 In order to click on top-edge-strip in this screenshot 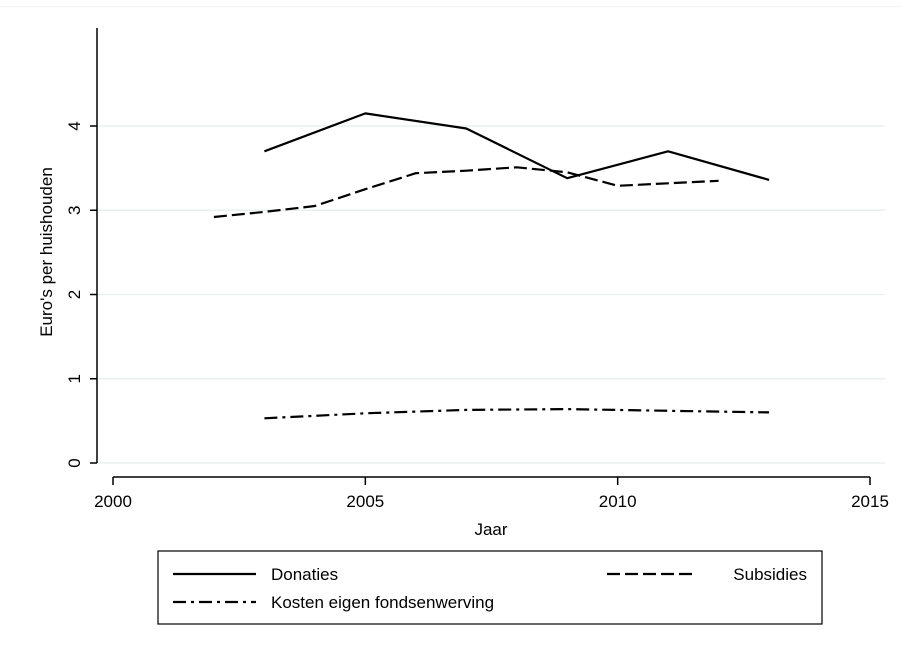, I will do `click(450, 3)`.